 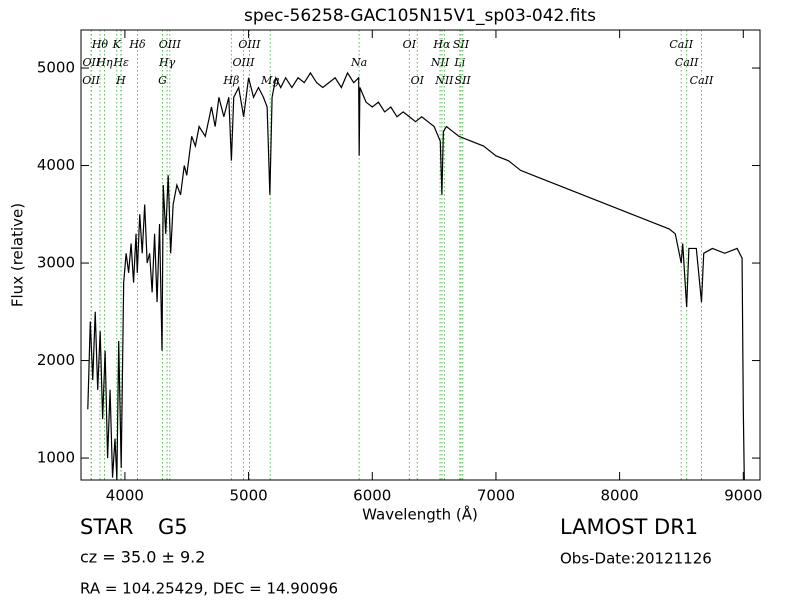 What do you see at coordinates (56, 360) in the screenshot?
I see `y-tick-label: 2000` at bounding box center [56, 360].